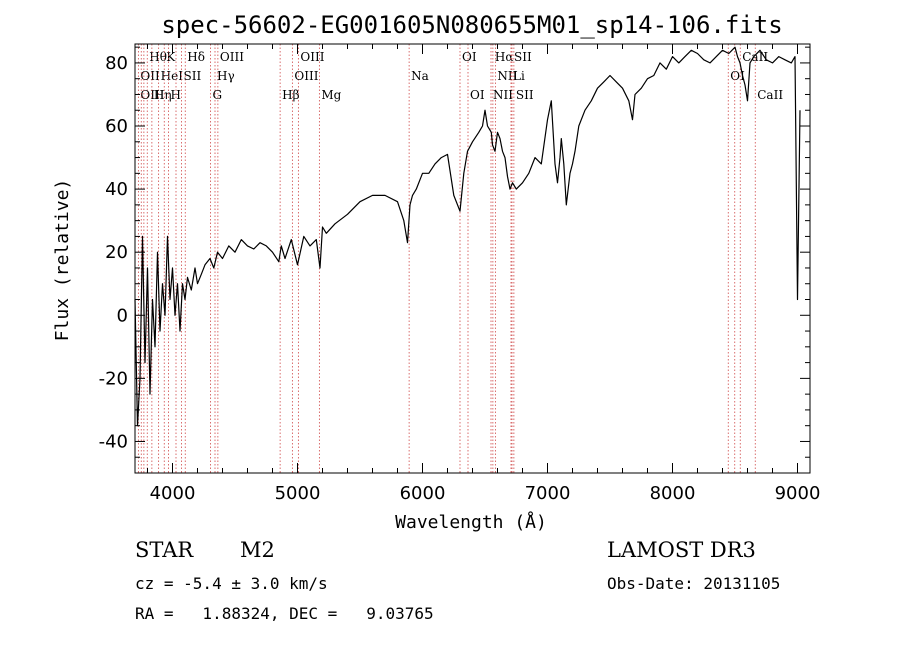 The width and height of the screenshot is (900, 649). What do you see at coordinates (284, 613) in the screenshot?
I see `coordinates: RA = 1.88324, DEC = 9.03765` at bounding box center [284, 613].